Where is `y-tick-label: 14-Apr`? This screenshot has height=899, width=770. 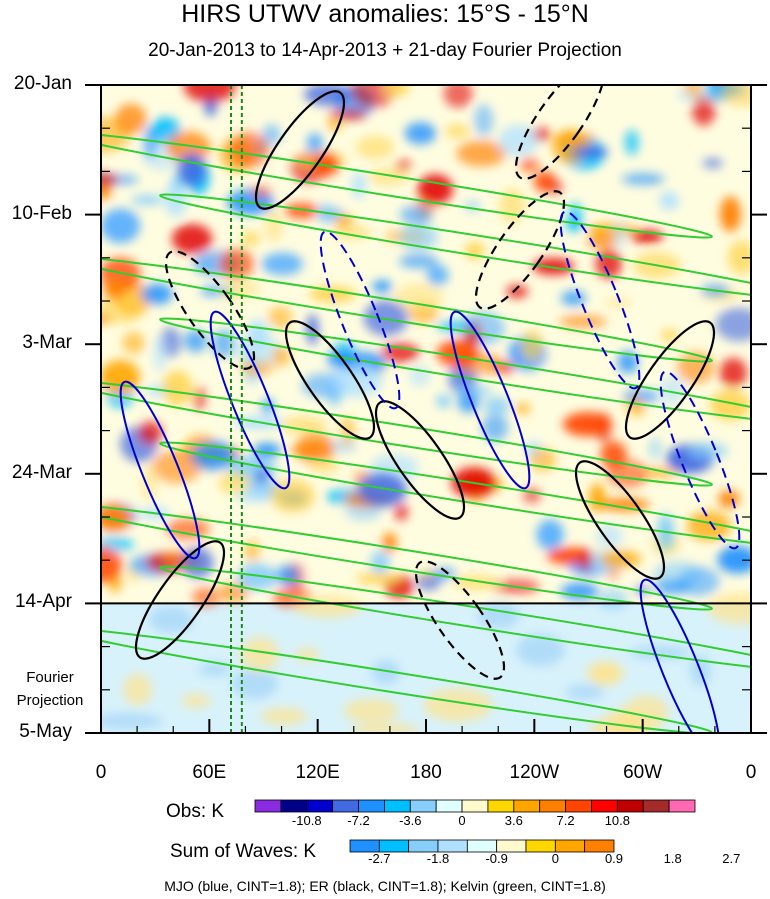 y-tick-label: 14-Apr is located at coordinates (43, 602).